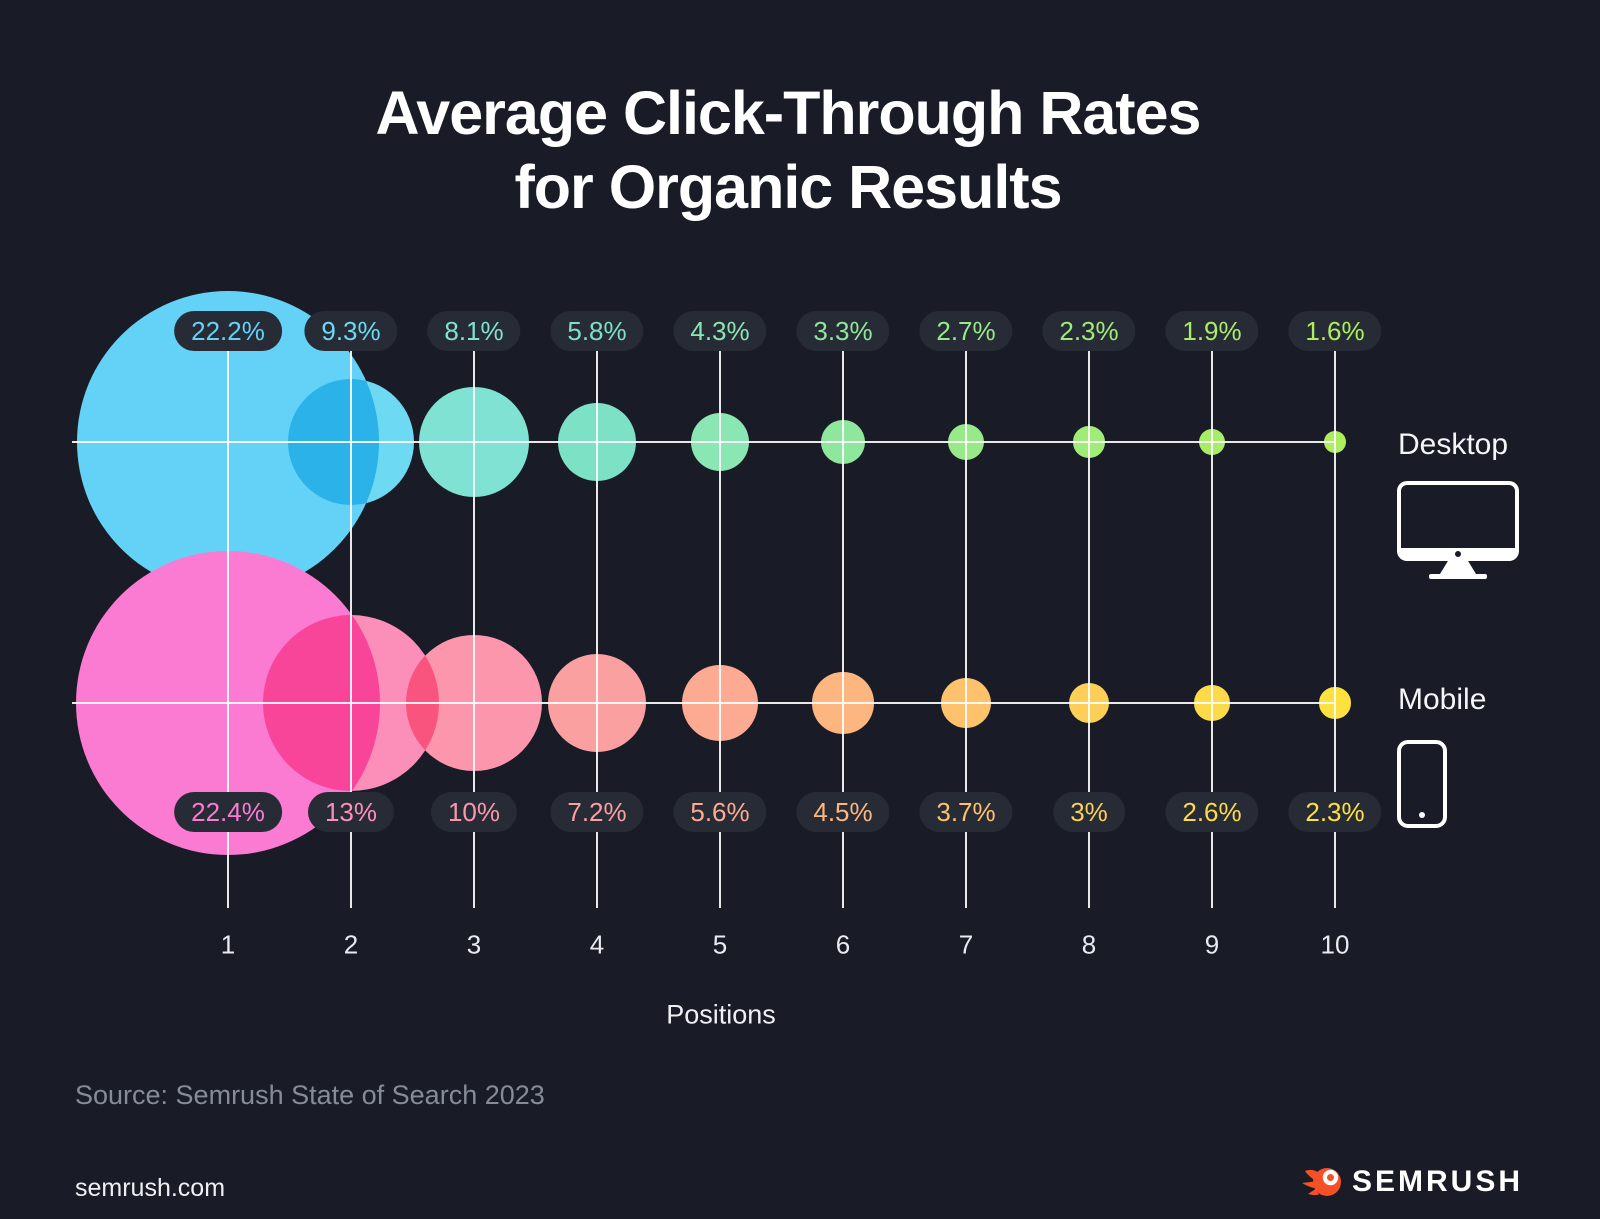 This screenshot has width=1600, height=1219. What do you see at coordinates (1458, 567) in the screenshot?
I see `monitor-stand` at bounding box center [1458, 567].